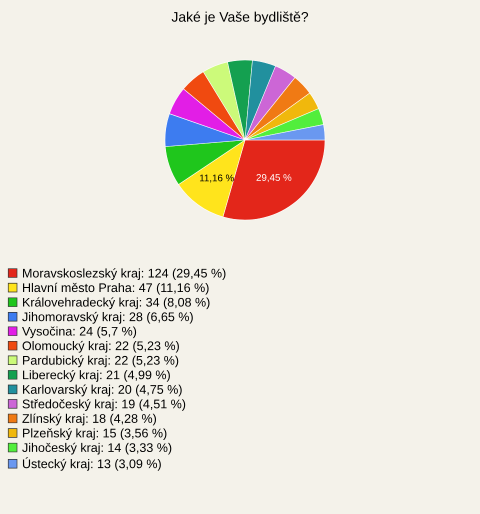 Image resolution: width=480 pixels, height=514 pixels. Describe the element at coordinates (89, 420) in the screenshot. I see `legend-label: Zlínský kraj: 18 (4,28 %)` at that location.